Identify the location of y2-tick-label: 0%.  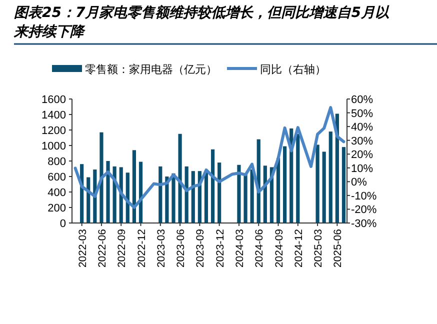
(359, 182).